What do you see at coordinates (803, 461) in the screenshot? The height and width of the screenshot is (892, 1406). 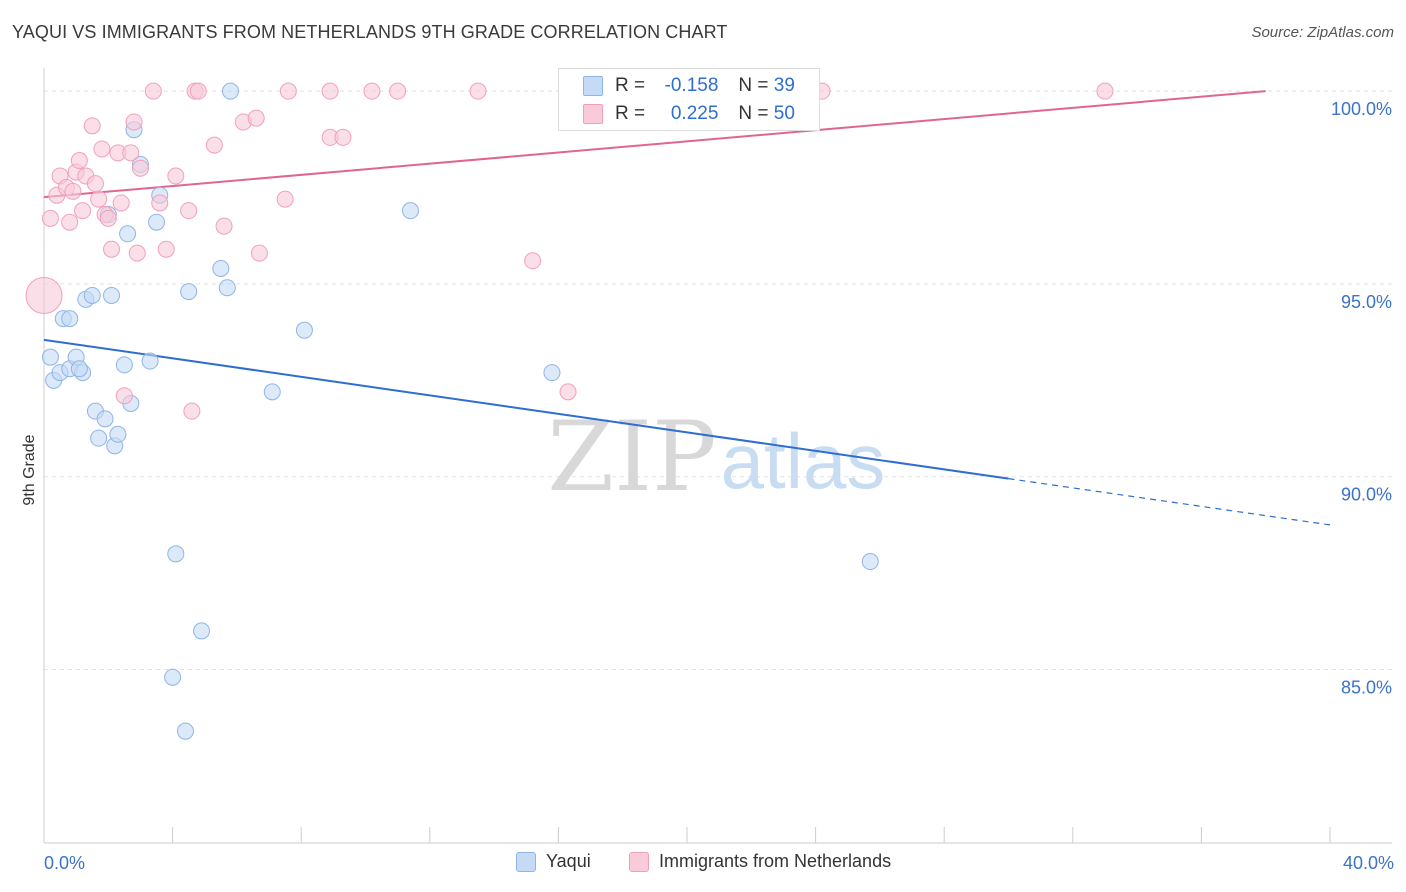 I see `watermark-atlas: atlas` at bounding box center [803, 461].